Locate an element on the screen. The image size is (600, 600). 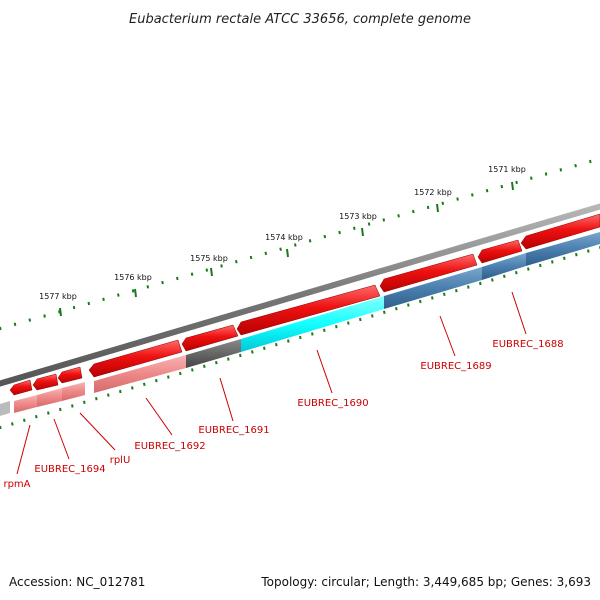
scale-label: 1576 kbp is located at coordinates (133, 277).